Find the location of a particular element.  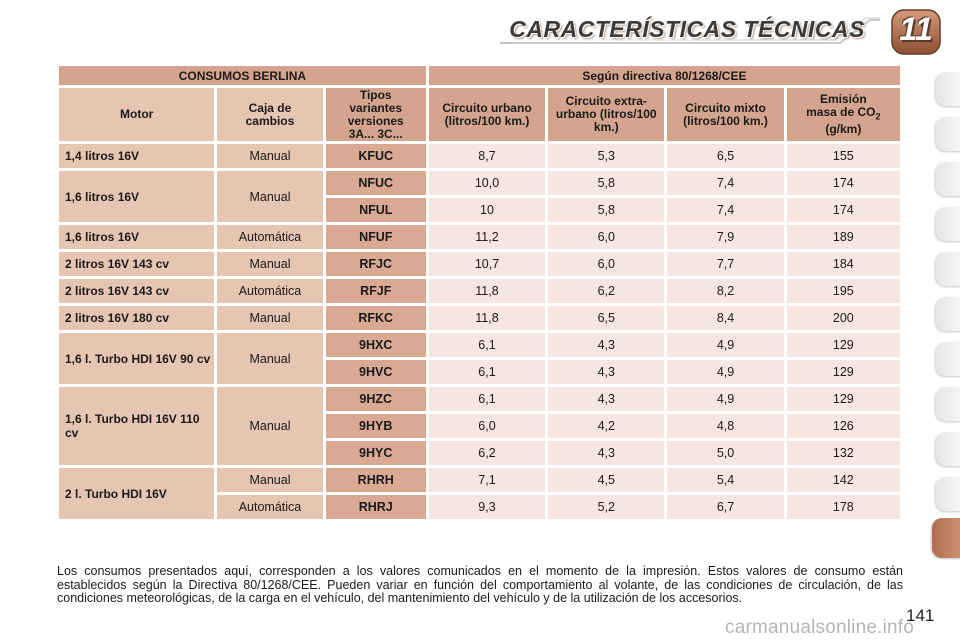

column-header-urban-text: Circuito urbano (litros/100 km.) is located at coordinates (487, 114).